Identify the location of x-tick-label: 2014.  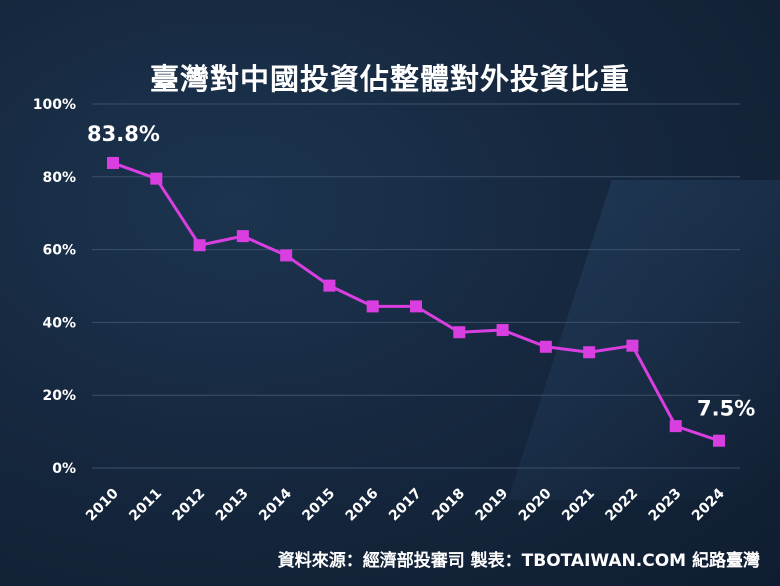
(275, 504).